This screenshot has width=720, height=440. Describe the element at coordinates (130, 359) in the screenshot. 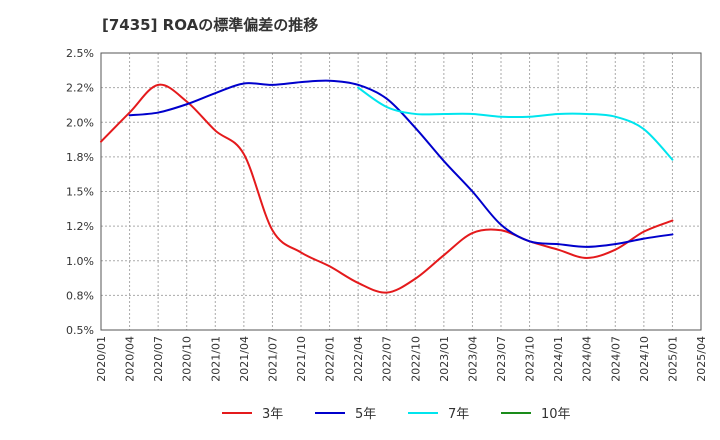

I see `x-tick-label: 2020/04` at that location.